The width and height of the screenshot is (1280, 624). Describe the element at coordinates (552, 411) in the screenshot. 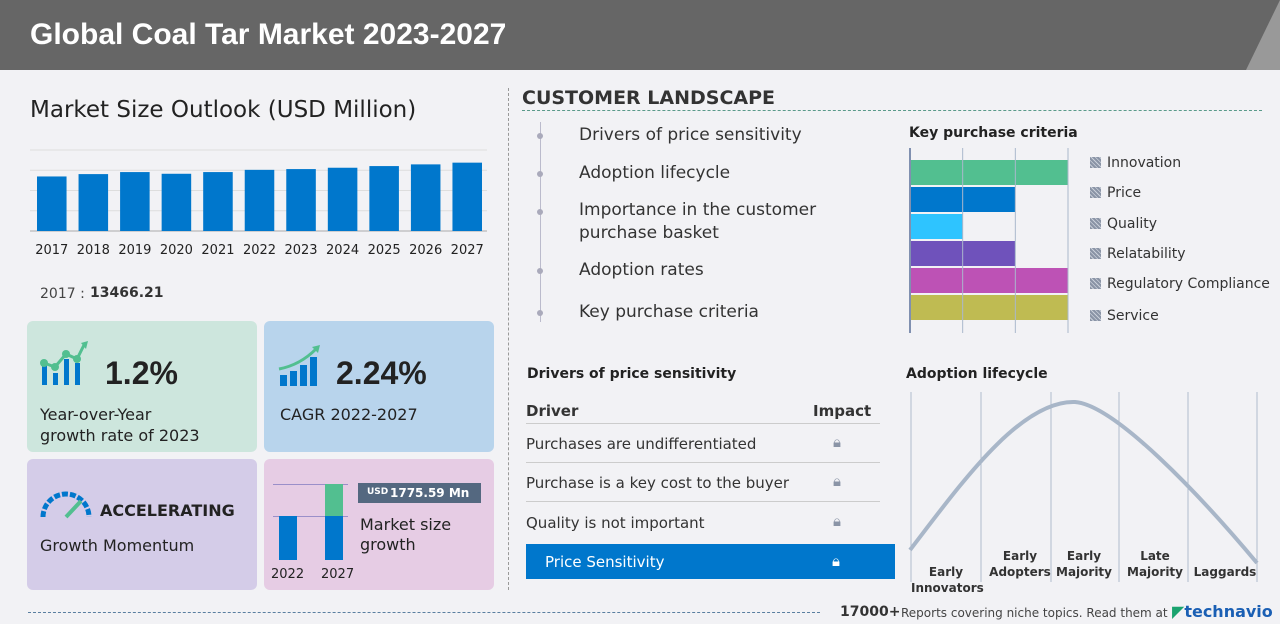

I see `col-driver: Driver` at that location.